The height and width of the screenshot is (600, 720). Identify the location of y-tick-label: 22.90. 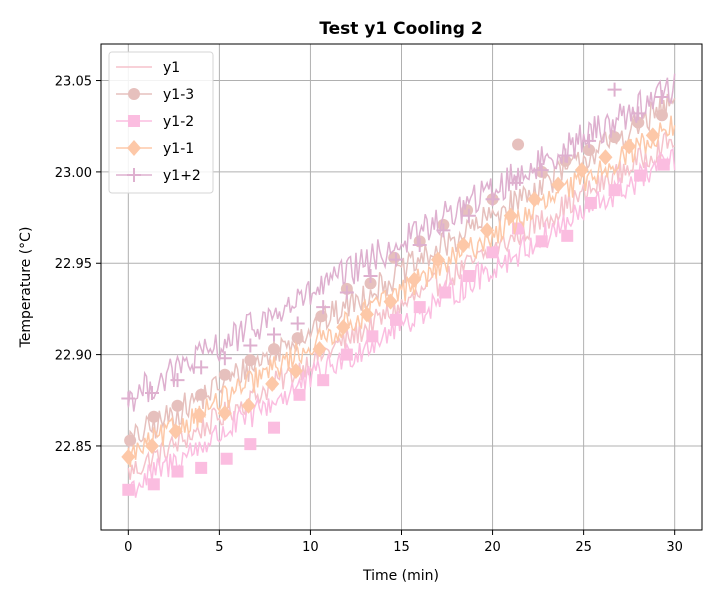
(73, 356).